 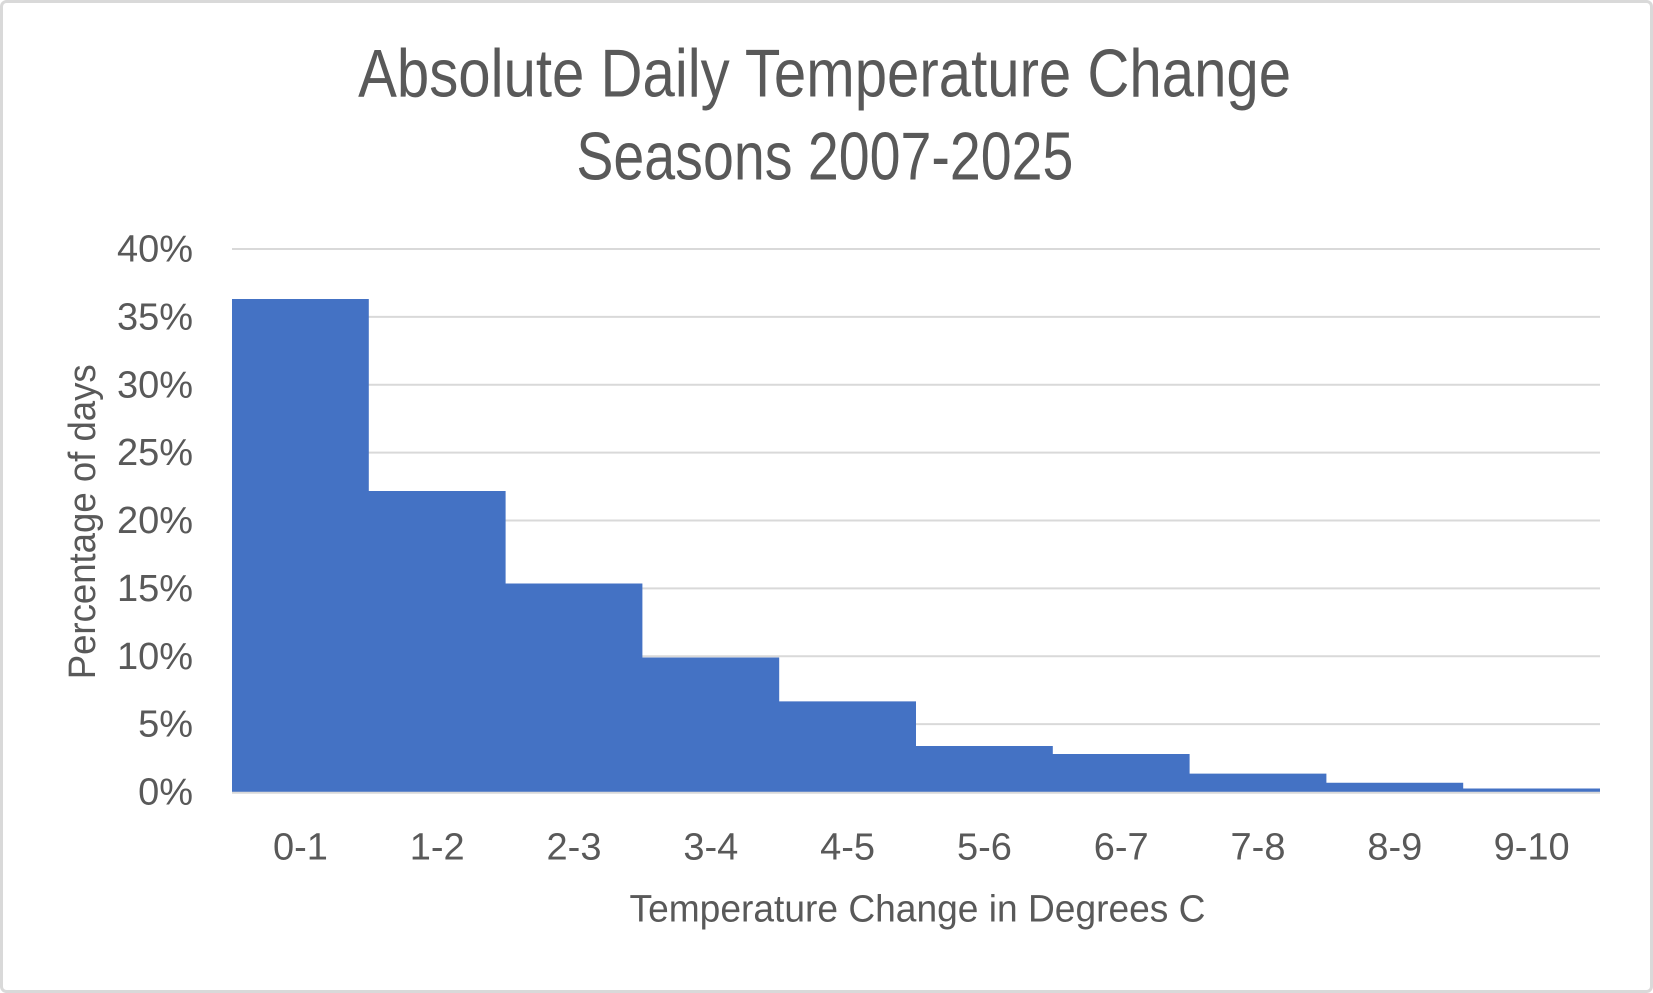 I want to click on svg-text: 25%, so click(x=155, y=453).